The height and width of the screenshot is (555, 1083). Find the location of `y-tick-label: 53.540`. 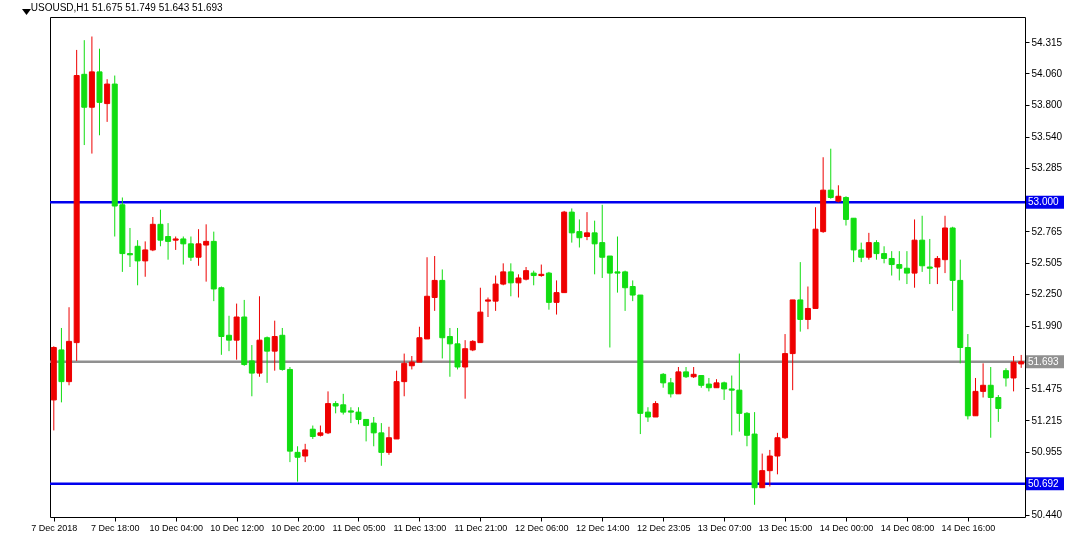

y-tick-label: 53.540 is located at coordinates (1047, 137).